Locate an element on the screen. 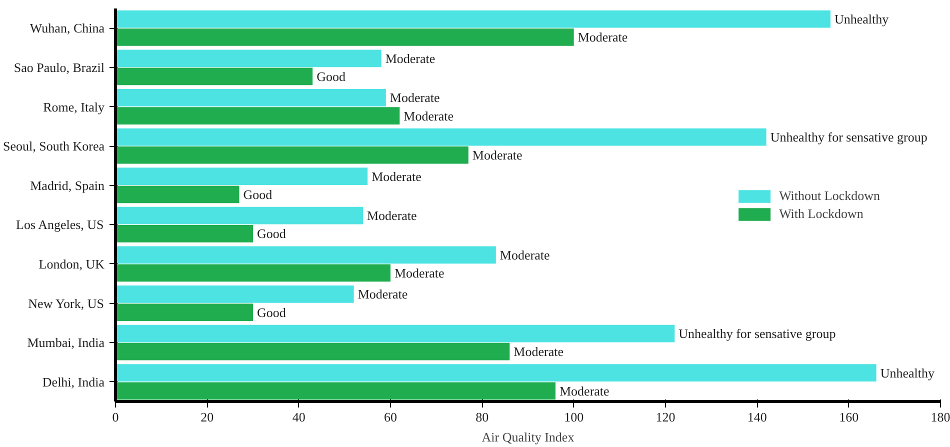 Image resolution: width=950 pixels, height=447 pixels. y-tick-label: Wuhan, China is located at coordinates (67, 28).